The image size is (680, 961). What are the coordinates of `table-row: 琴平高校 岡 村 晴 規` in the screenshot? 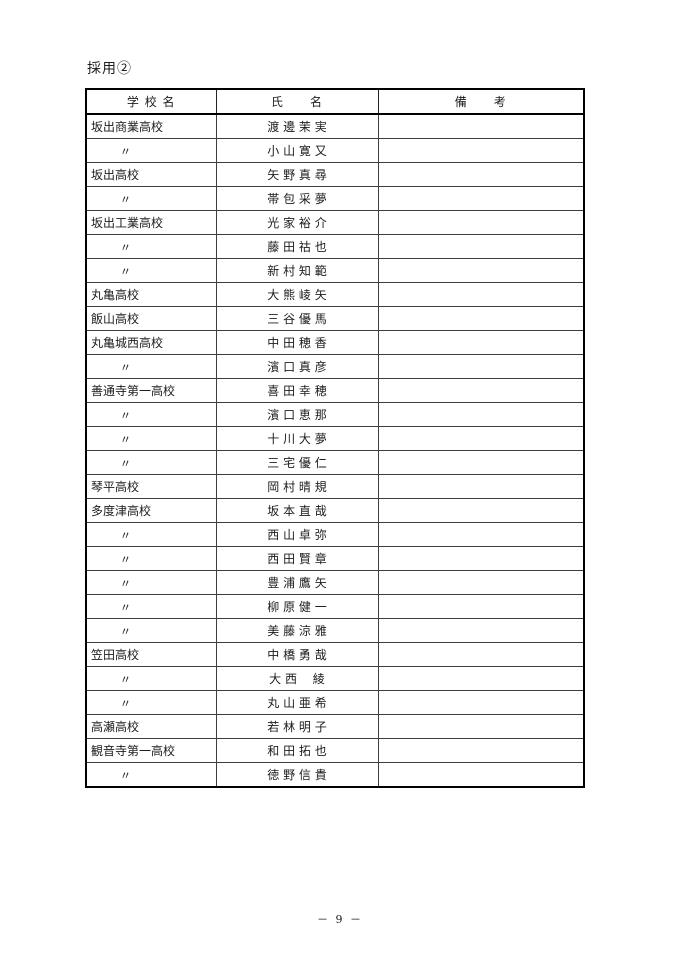 It's located at (335, 486).